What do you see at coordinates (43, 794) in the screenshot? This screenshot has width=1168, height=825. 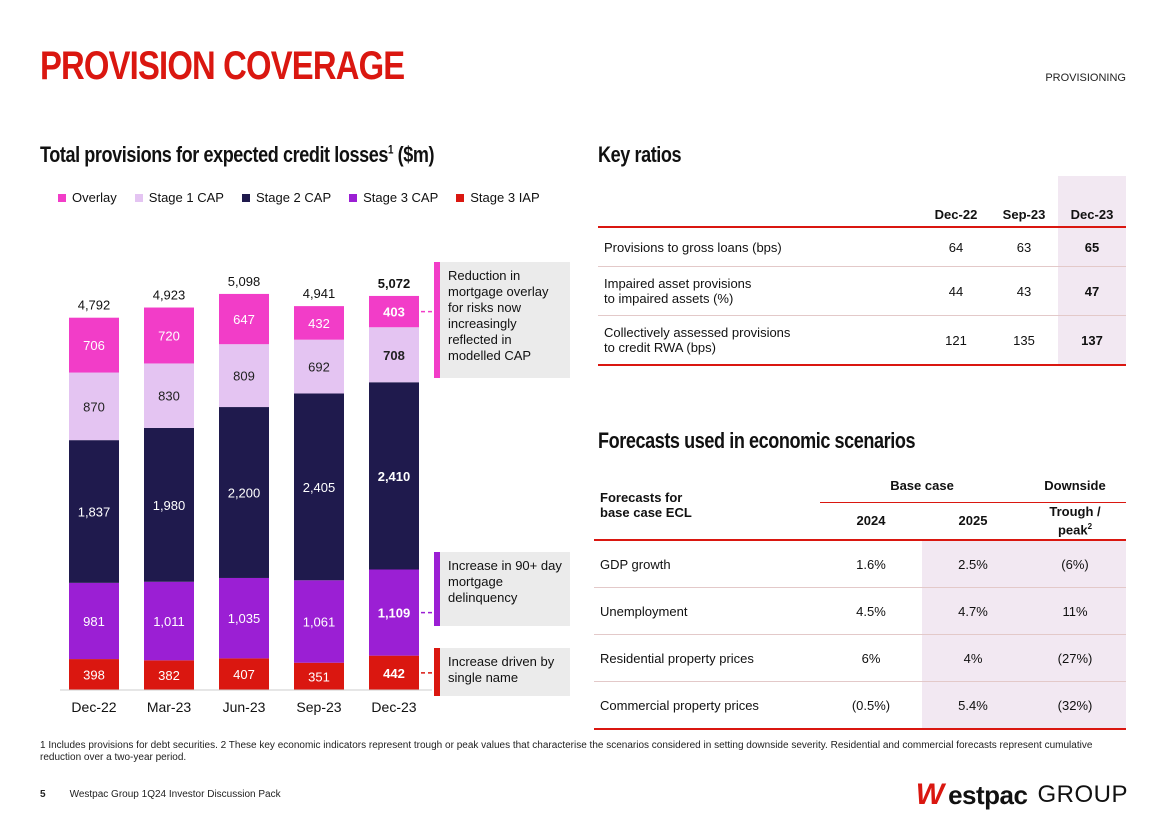 I see `page-number: 5` at bounding box center [43, 794].